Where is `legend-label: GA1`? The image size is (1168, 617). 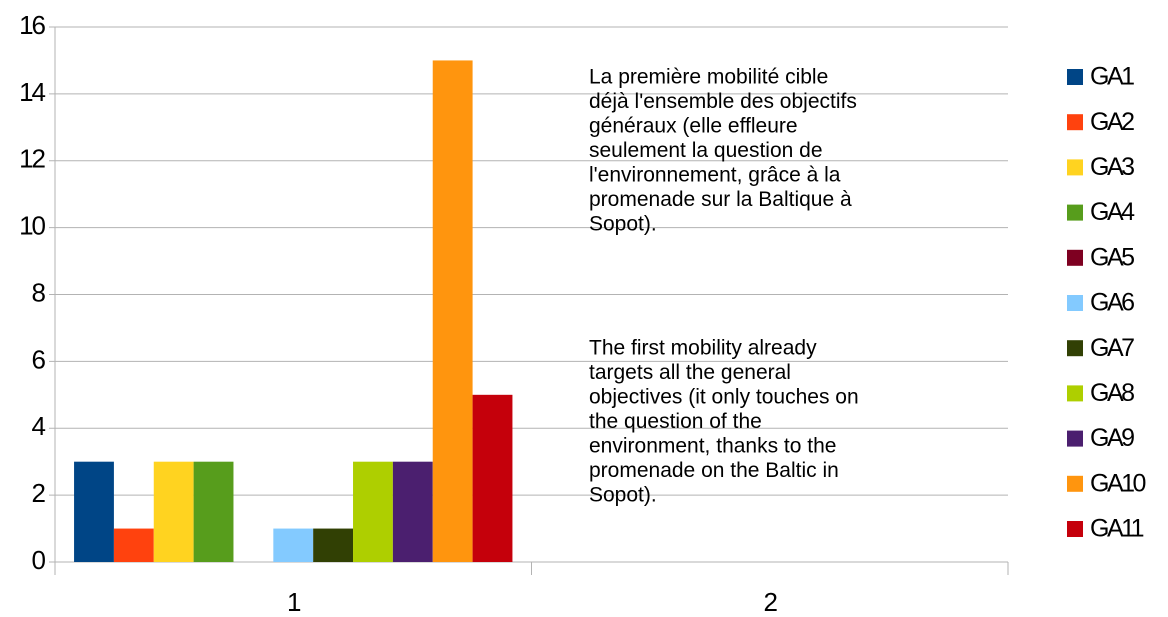
legend-label: GA1 is located at coordinates (1112, 77).